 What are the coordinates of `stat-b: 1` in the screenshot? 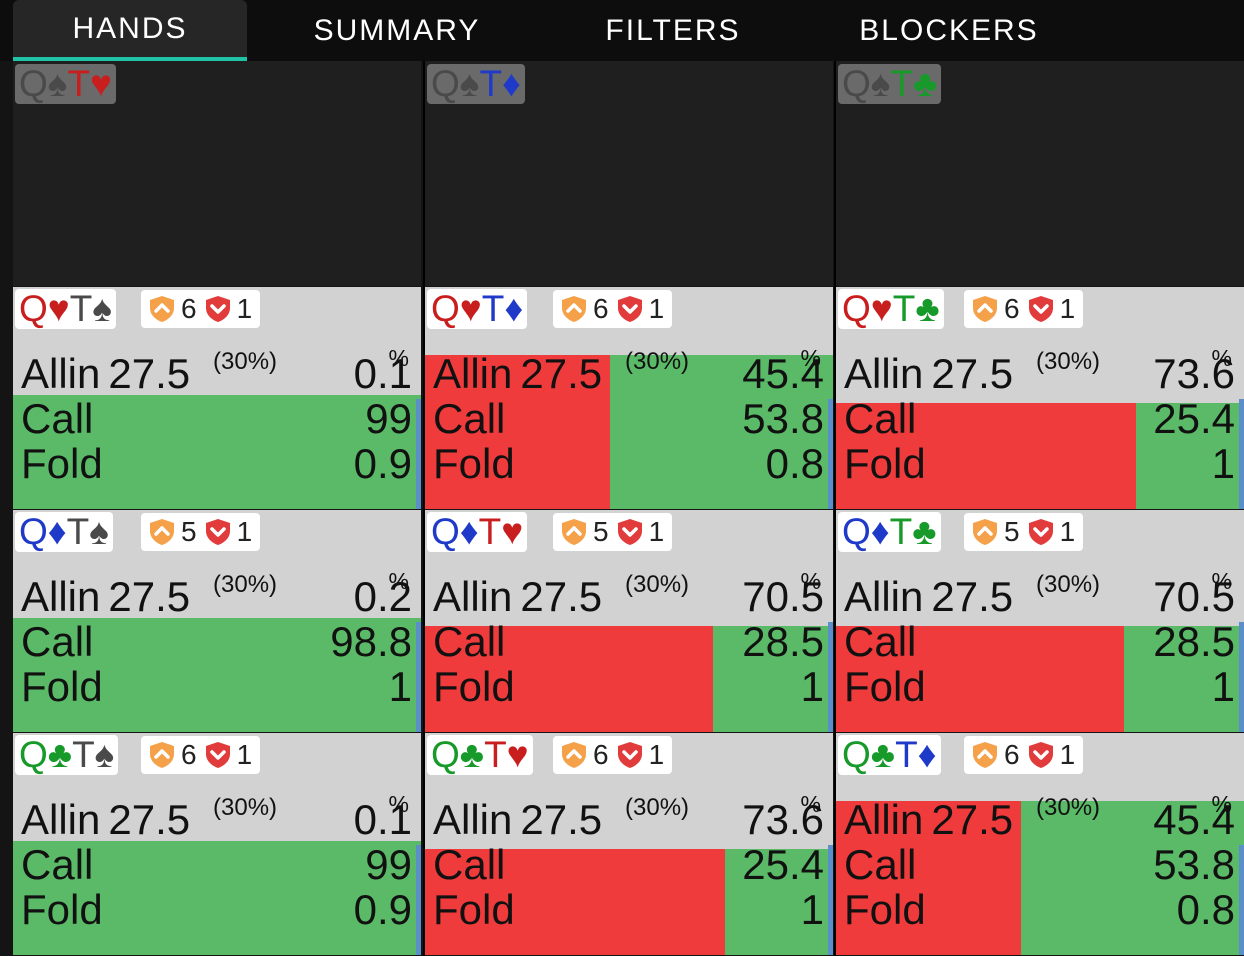 It's located at (656, 308).